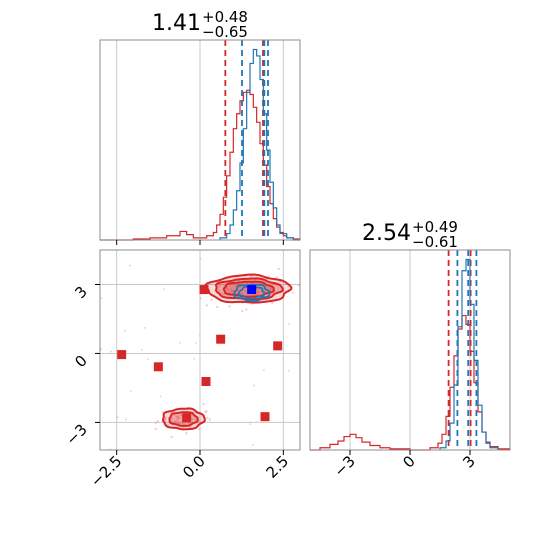 The width and height of the screenshot is (550, 550). I want to click on joint-xtick-label-2: 2.5, so click(278, 467).